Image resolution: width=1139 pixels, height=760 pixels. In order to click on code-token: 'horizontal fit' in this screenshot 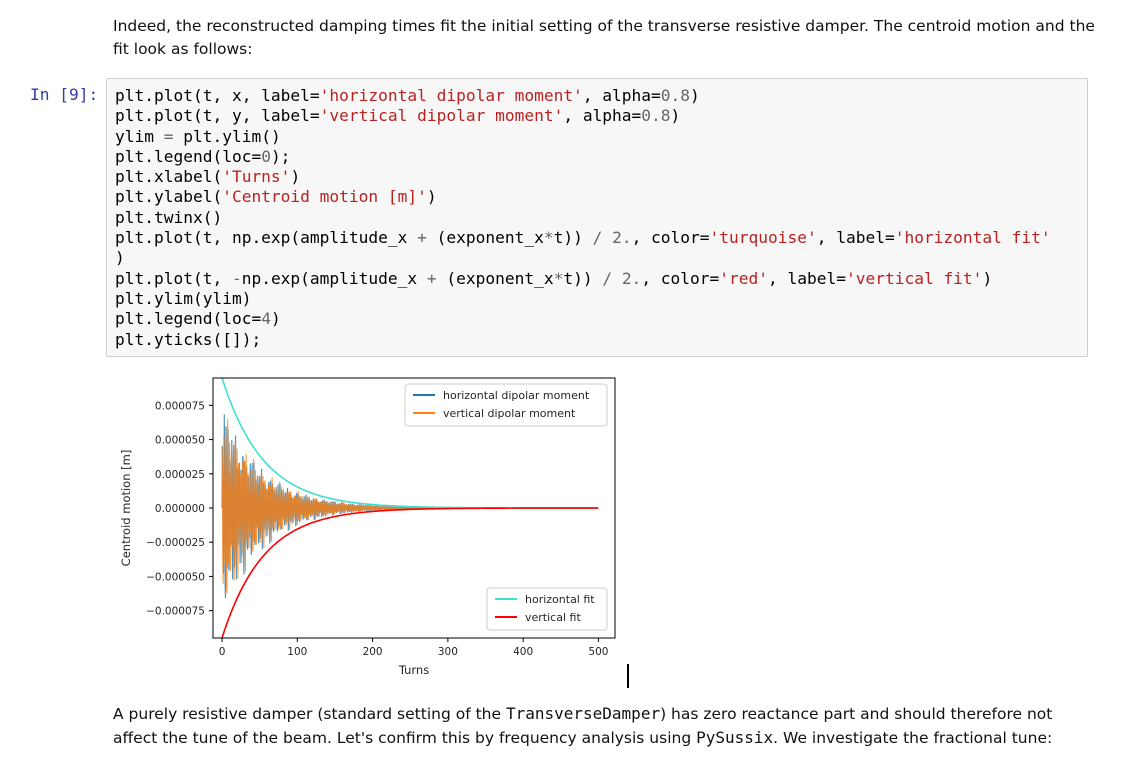, I will do `click(972, 238)`.